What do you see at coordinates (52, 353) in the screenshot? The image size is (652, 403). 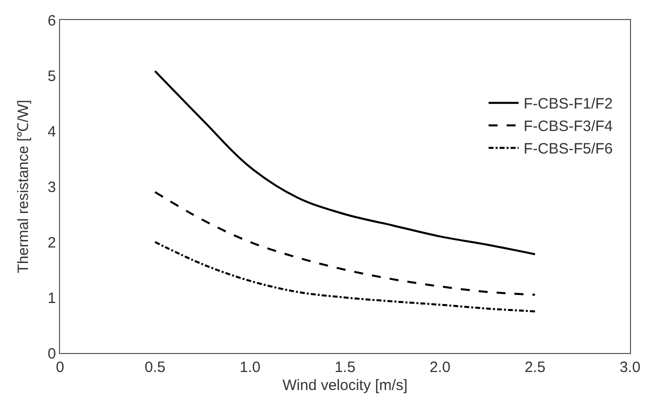 I see `y-tick-label: 0` at bounding box center [52, 353].